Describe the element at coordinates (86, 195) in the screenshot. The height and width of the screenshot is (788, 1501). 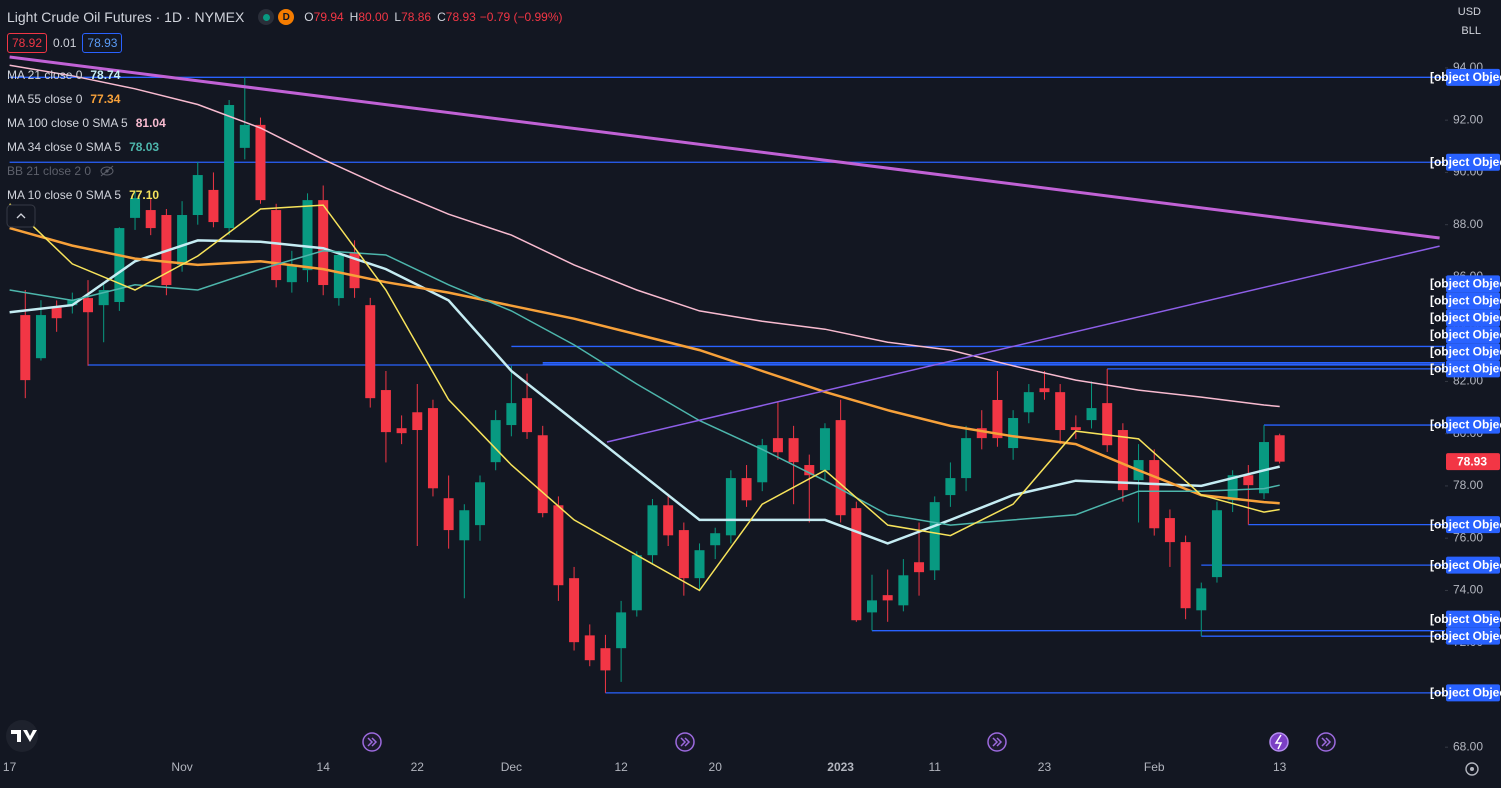
I see `legend-row: MA 10 close 0 SMA 5 77.10` at that location.